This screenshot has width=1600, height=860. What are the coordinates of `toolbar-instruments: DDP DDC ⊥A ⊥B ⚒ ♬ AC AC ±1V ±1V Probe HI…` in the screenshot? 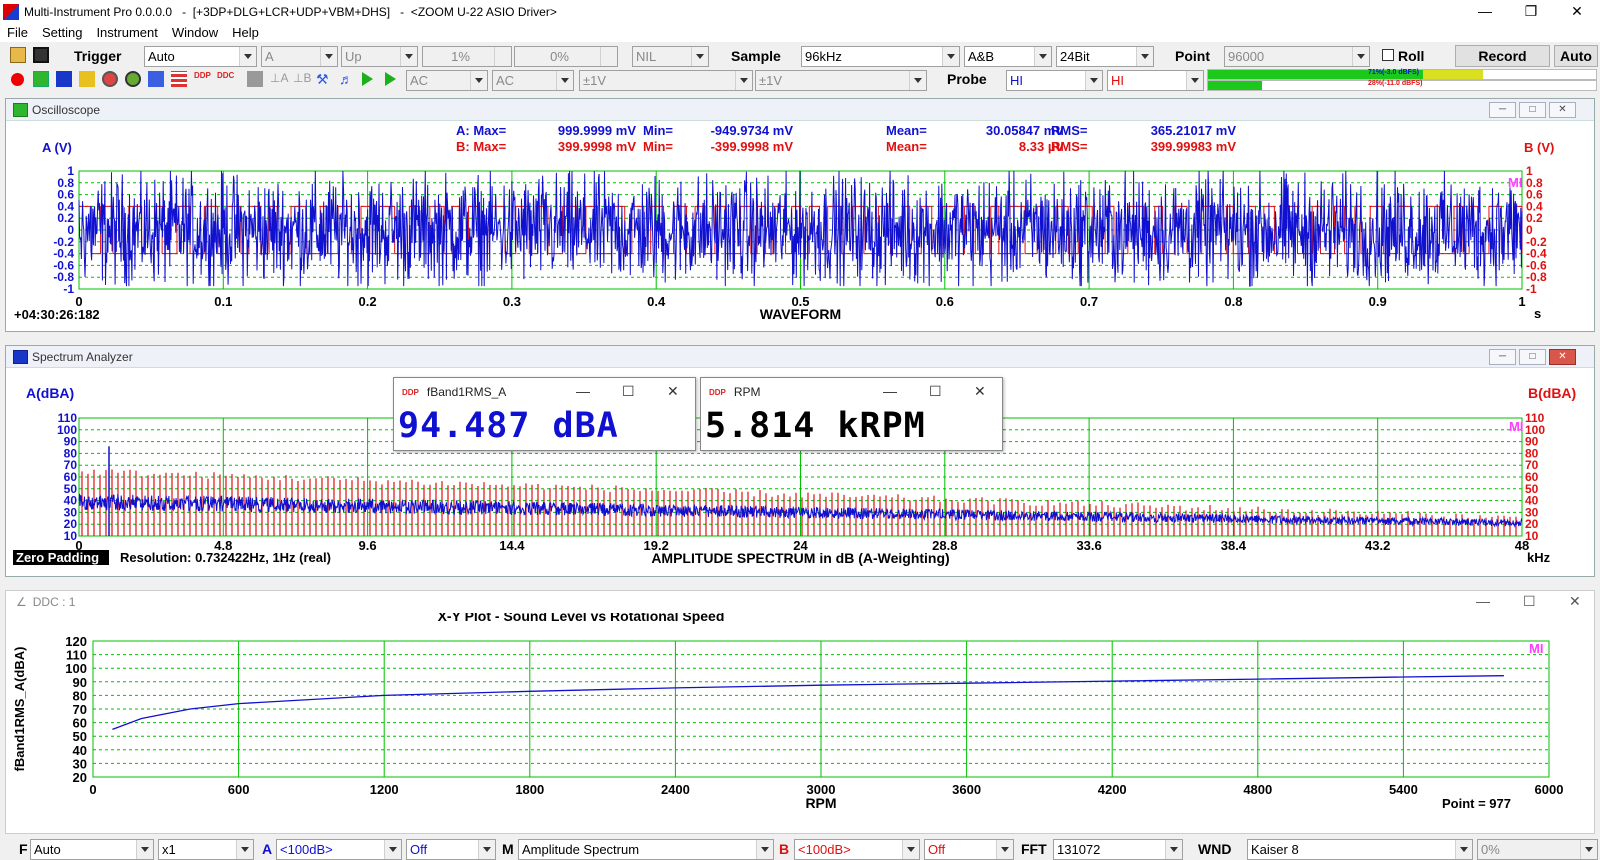 It's located at (800, 80).